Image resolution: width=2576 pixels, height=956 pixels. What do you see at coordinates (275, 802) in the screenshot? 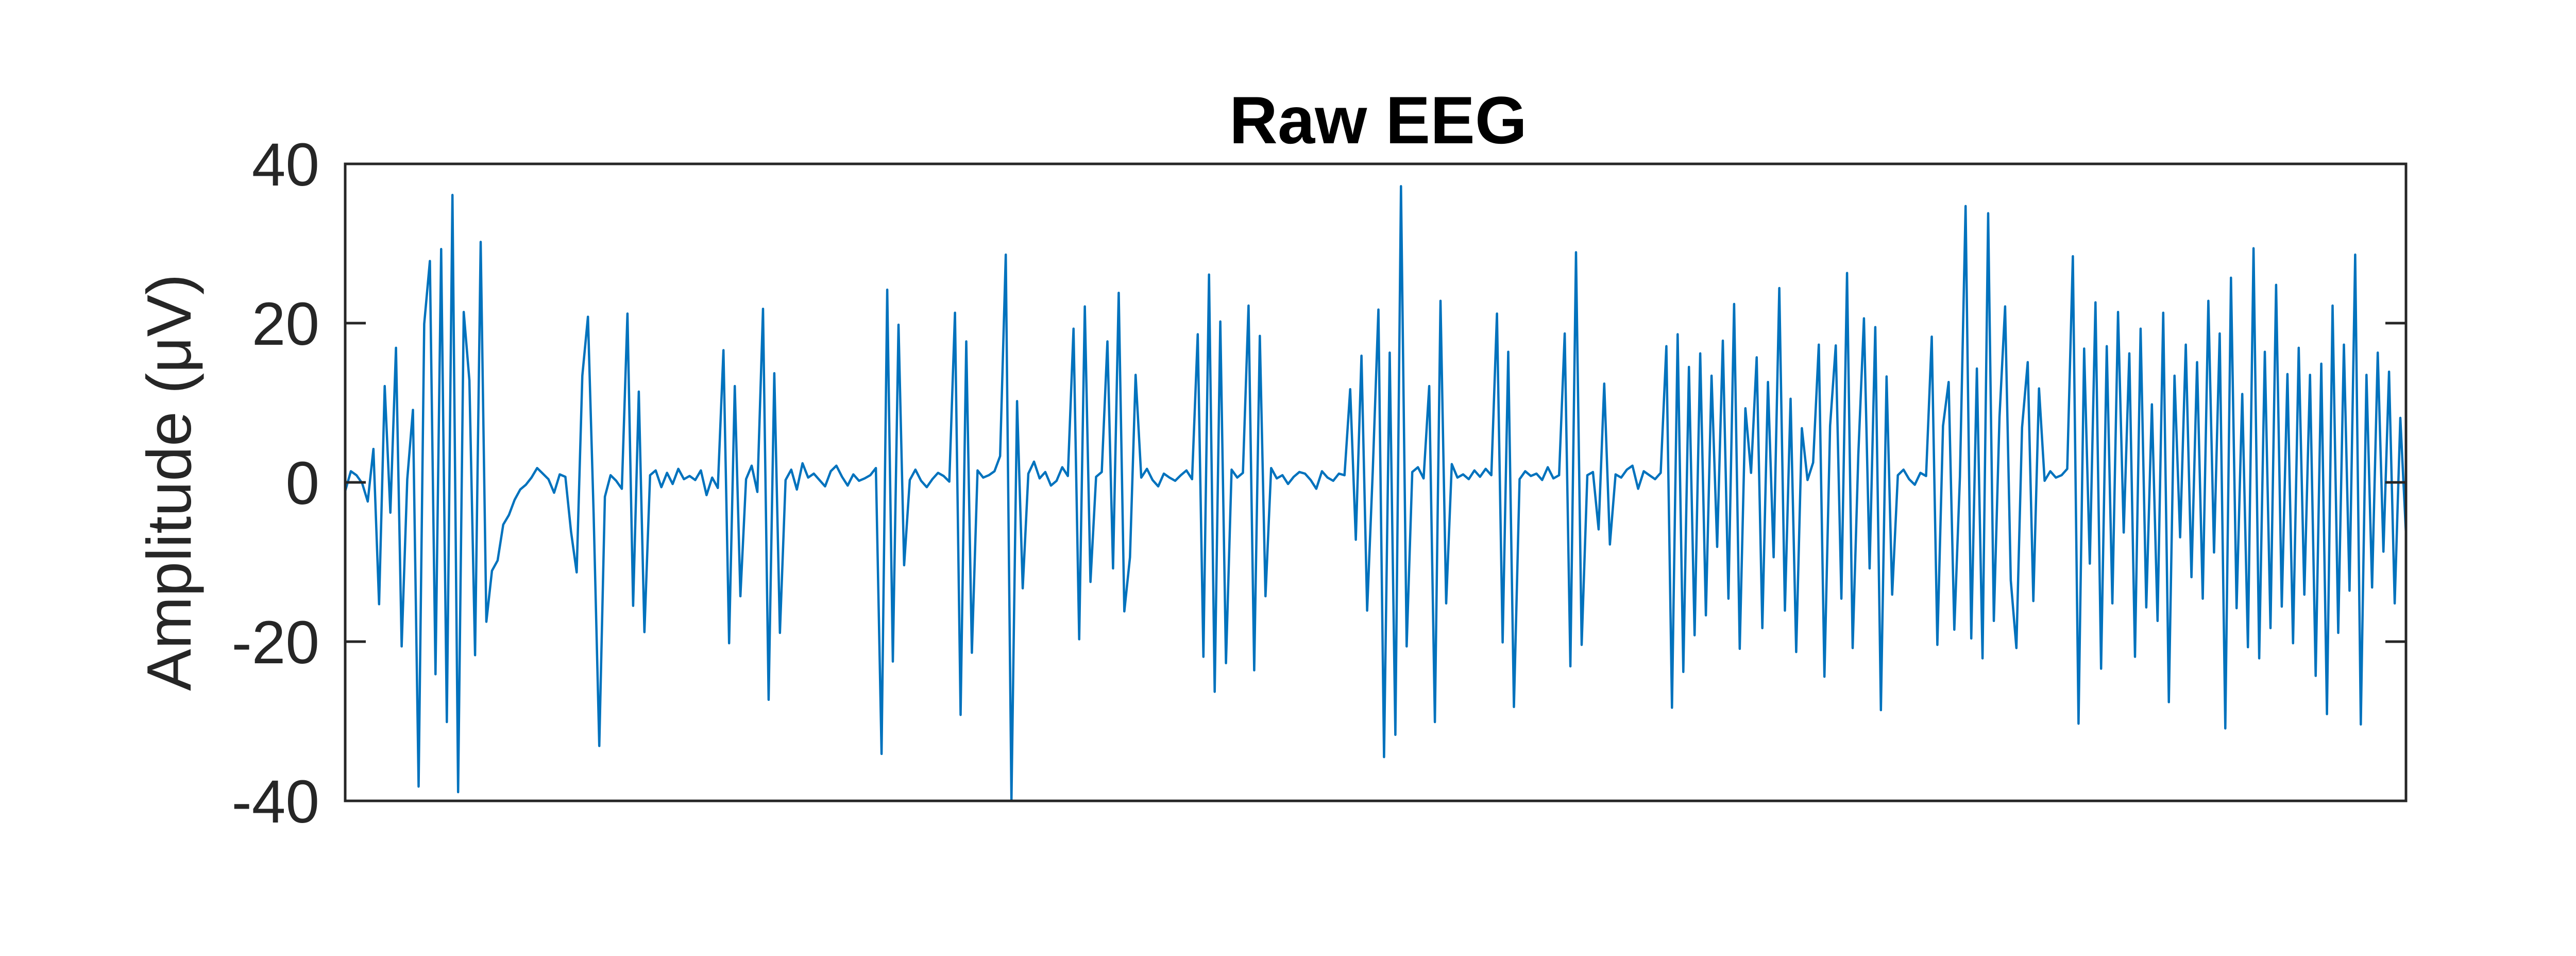
I see `y-tick-label: -40` at bounding box center [275, 802].